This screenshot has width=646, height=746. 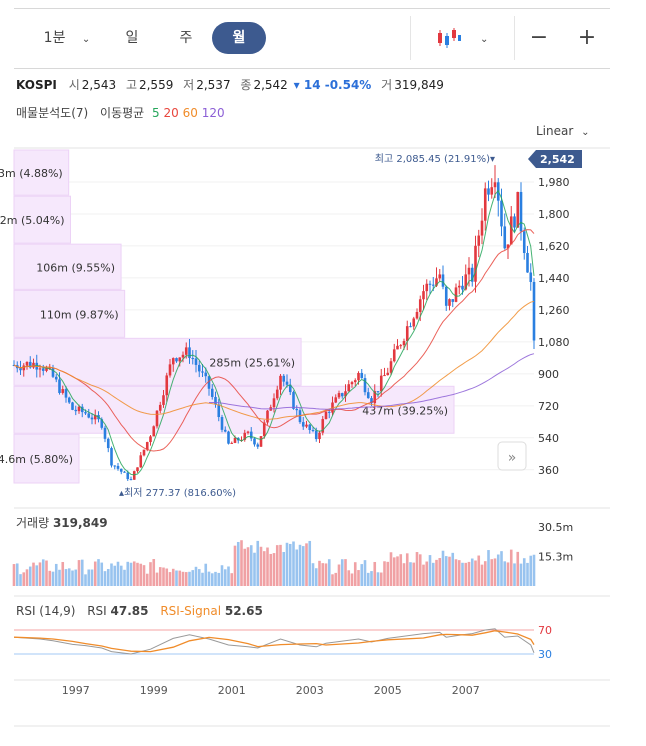 I want to click on scale-mode-select: Linear ⌄, so click(x=563, y=131).